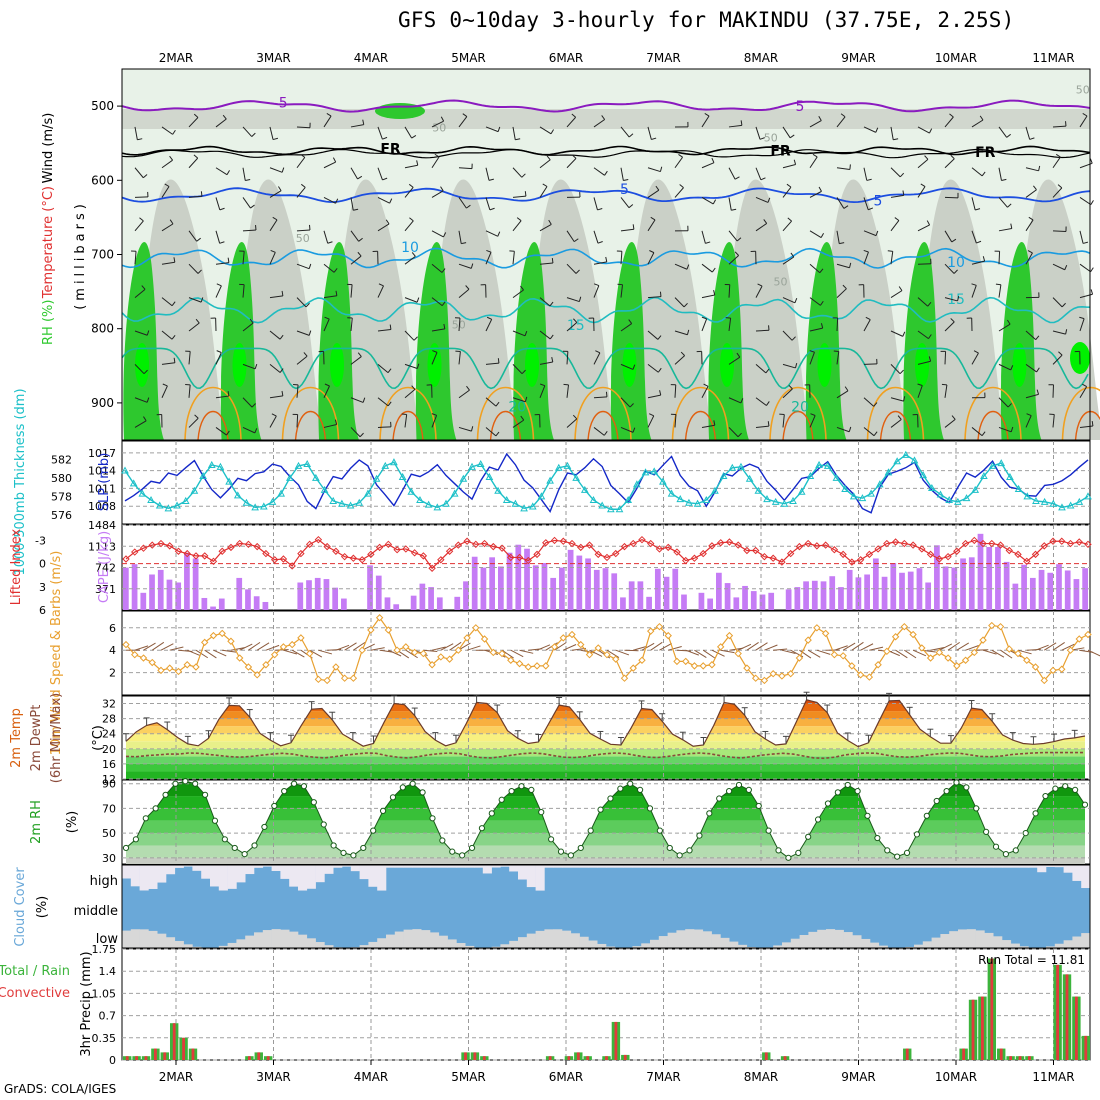  What do you see at coordinates (40, 540) in the screenshot?
I see `y-tick-label-left: -3` at bounding box center [40, 540].